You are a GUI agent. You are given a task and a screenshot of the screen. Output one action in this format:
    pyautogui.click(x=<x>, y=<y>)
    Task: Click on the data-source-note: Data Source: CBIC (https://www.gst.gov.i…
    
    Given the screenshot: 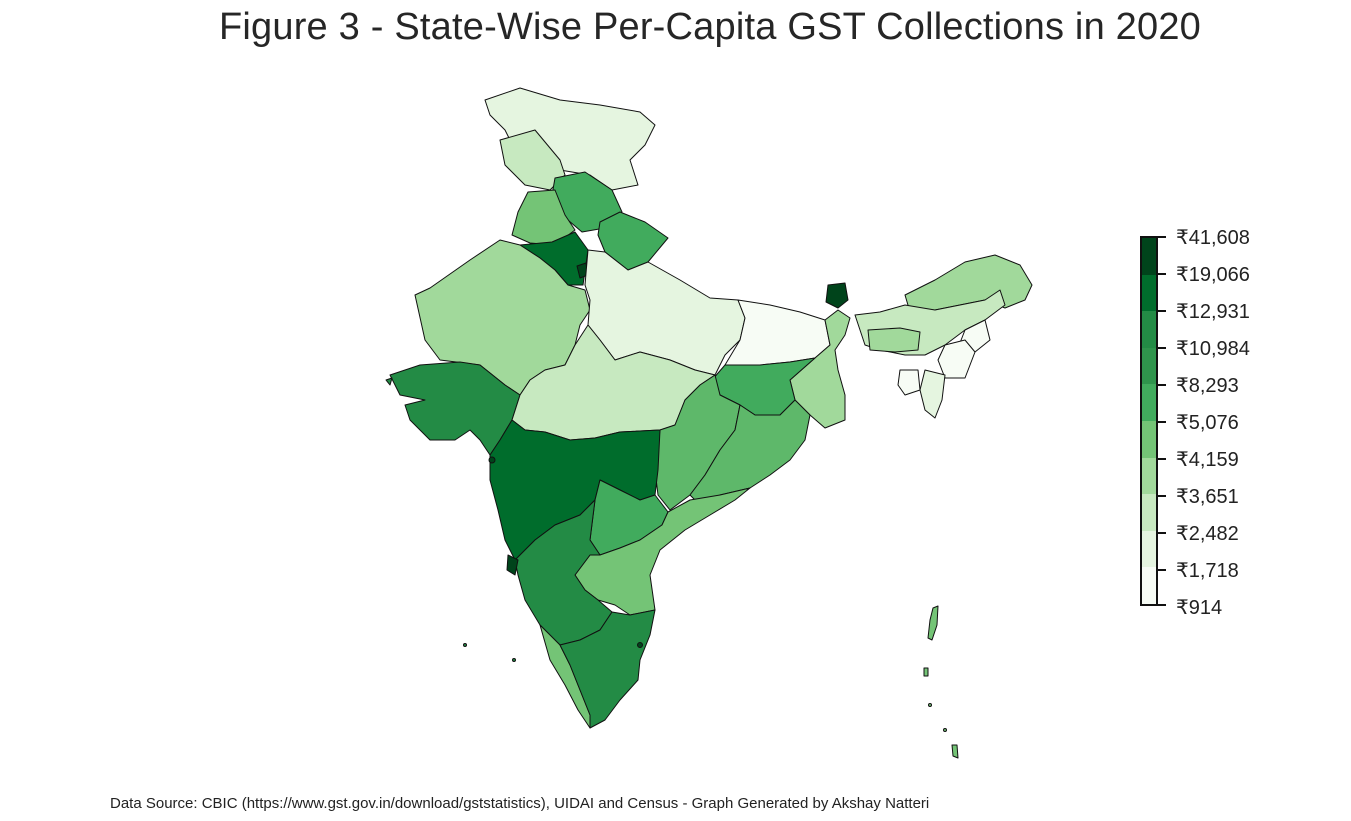 What is the action you would take?
    pyautogui.click(x=520, y=803)
    